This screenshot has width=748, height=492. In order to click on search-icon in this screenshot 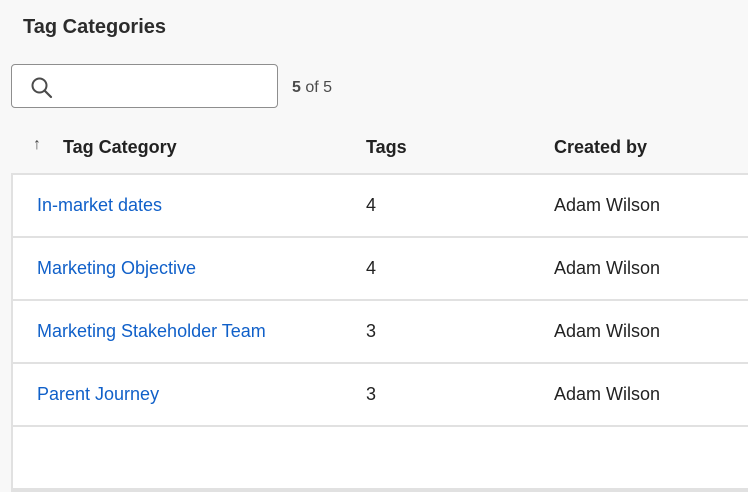, I will do `click(42, 88)`.